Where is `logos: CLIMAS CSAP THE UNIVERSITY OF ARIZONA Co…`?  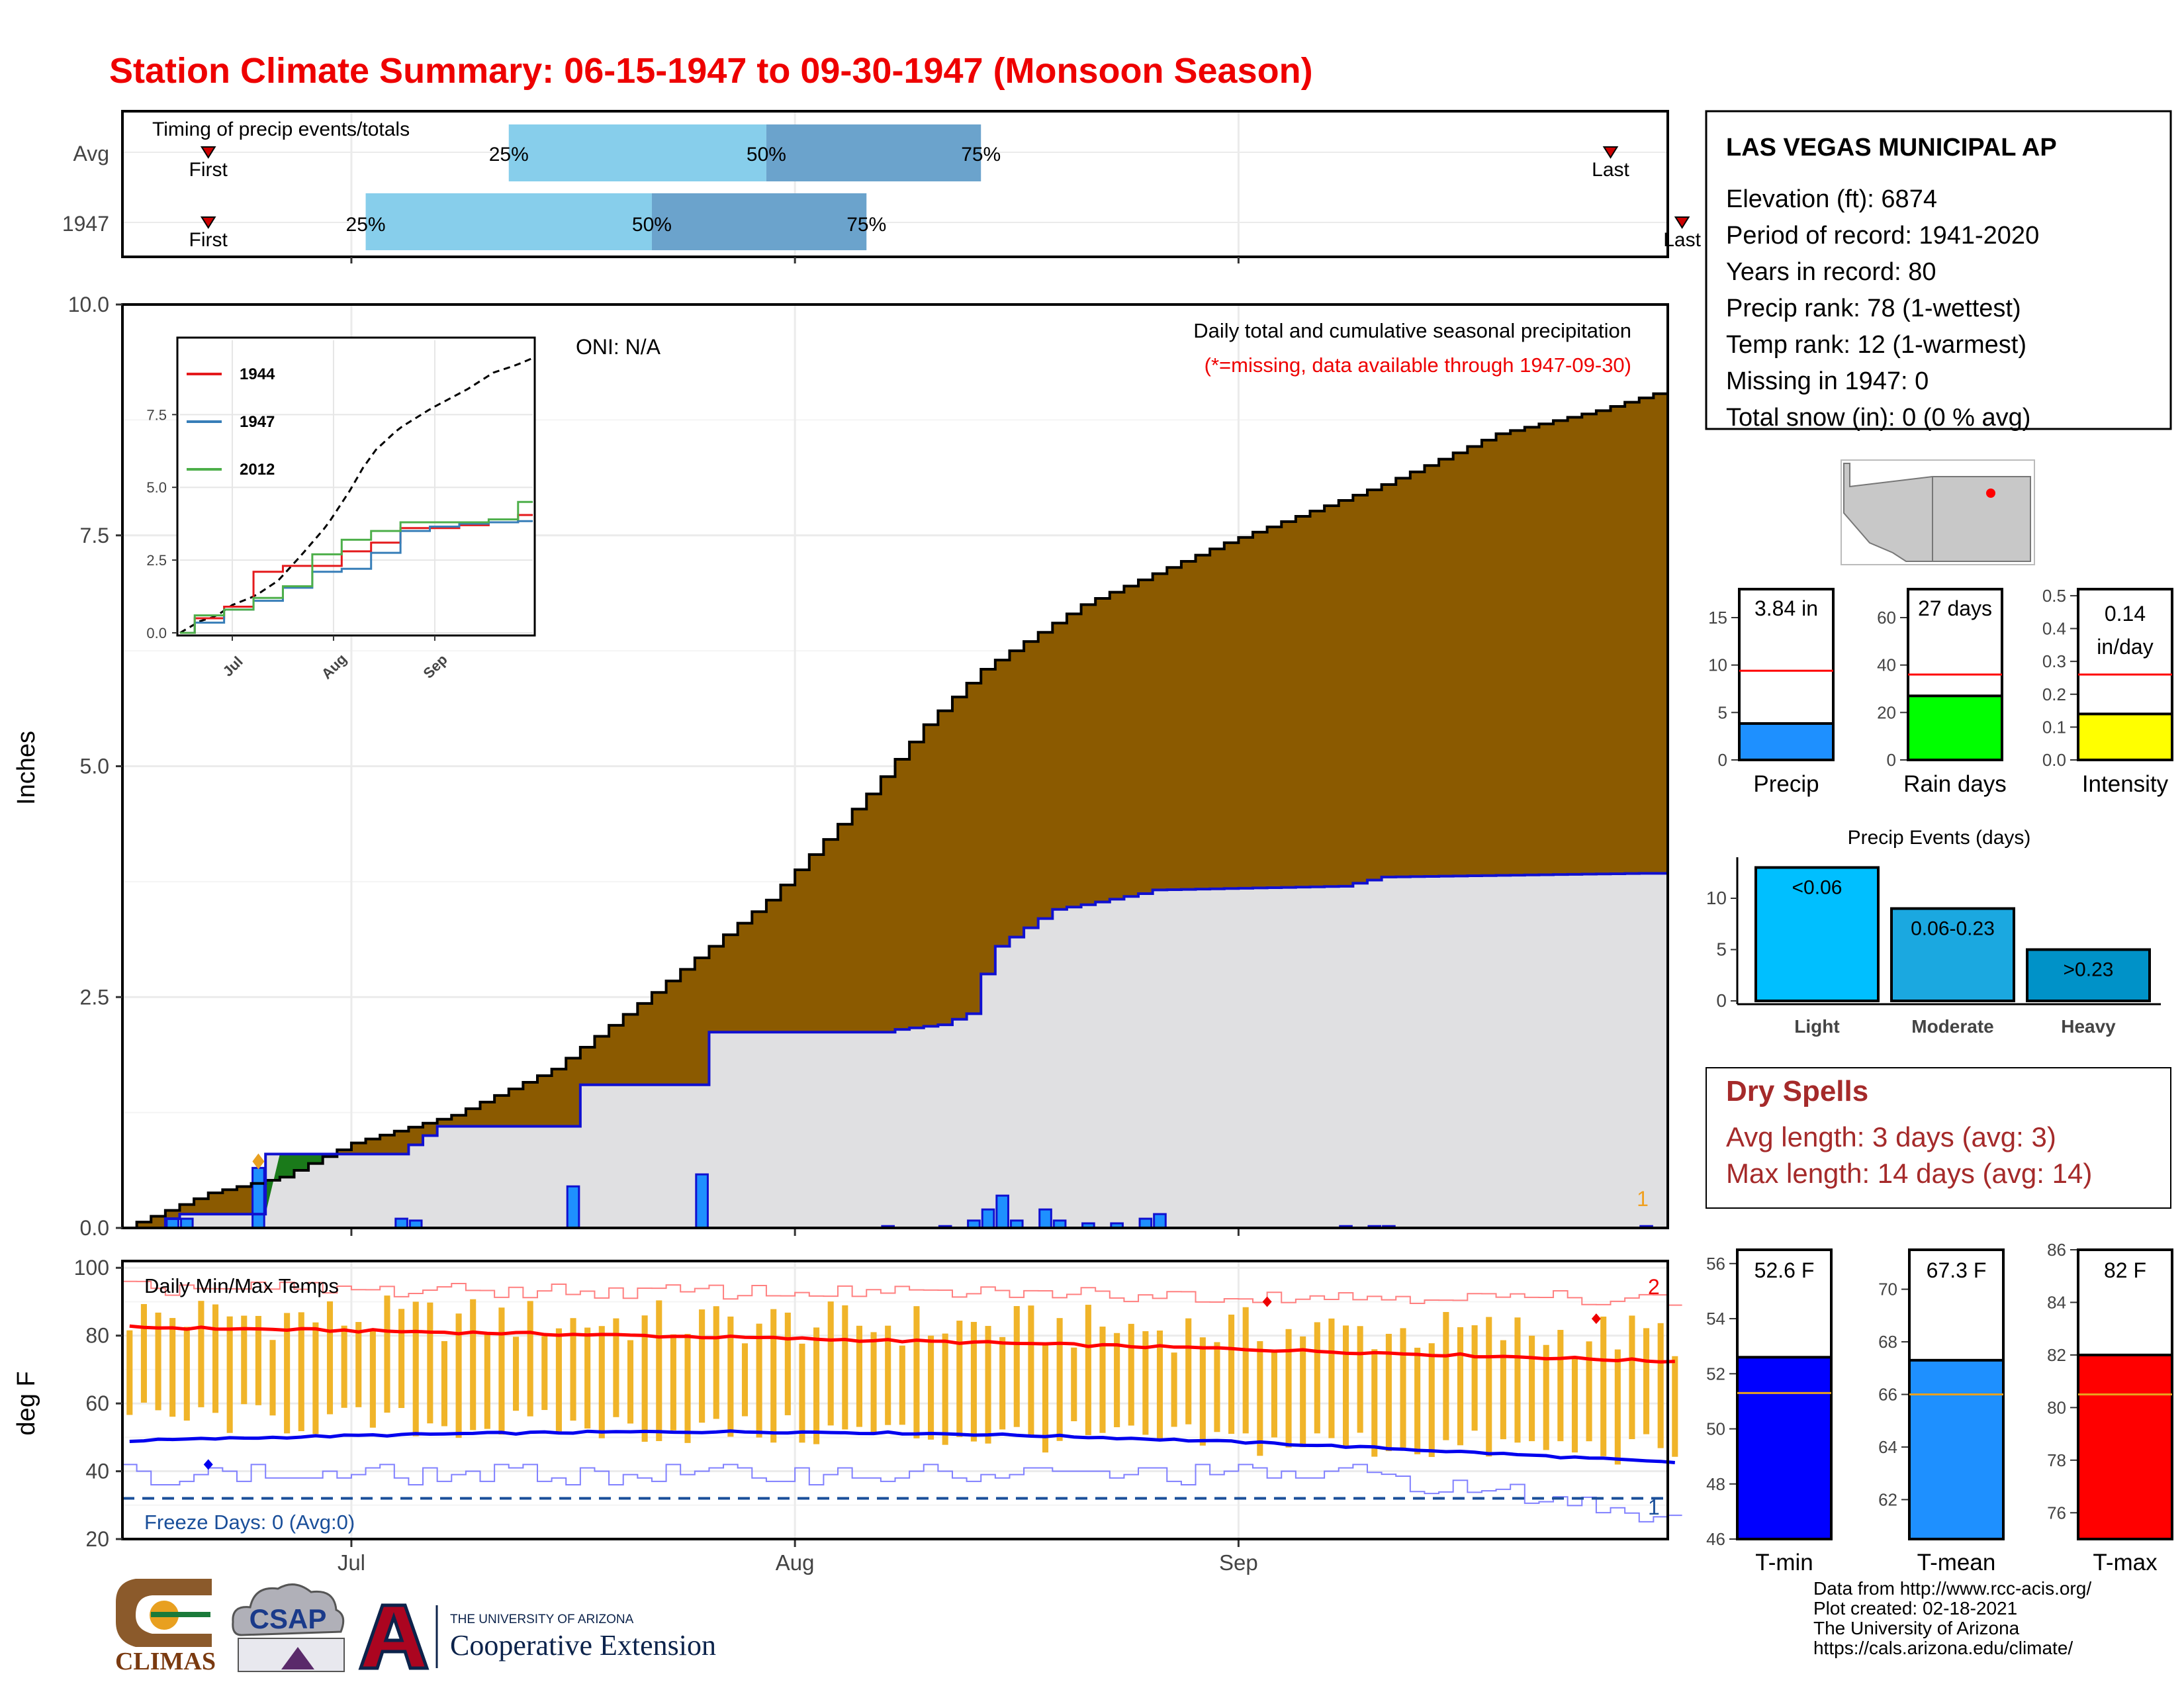 logos: CLIMAS CSAP THE UNIVERSITY OF ARIZONA Co… is located at coordinates (415, 1627).